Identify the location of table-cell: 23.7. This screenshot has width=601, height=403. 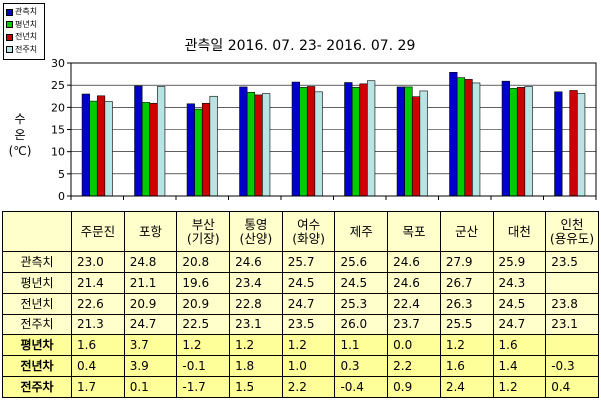
(414, 324).